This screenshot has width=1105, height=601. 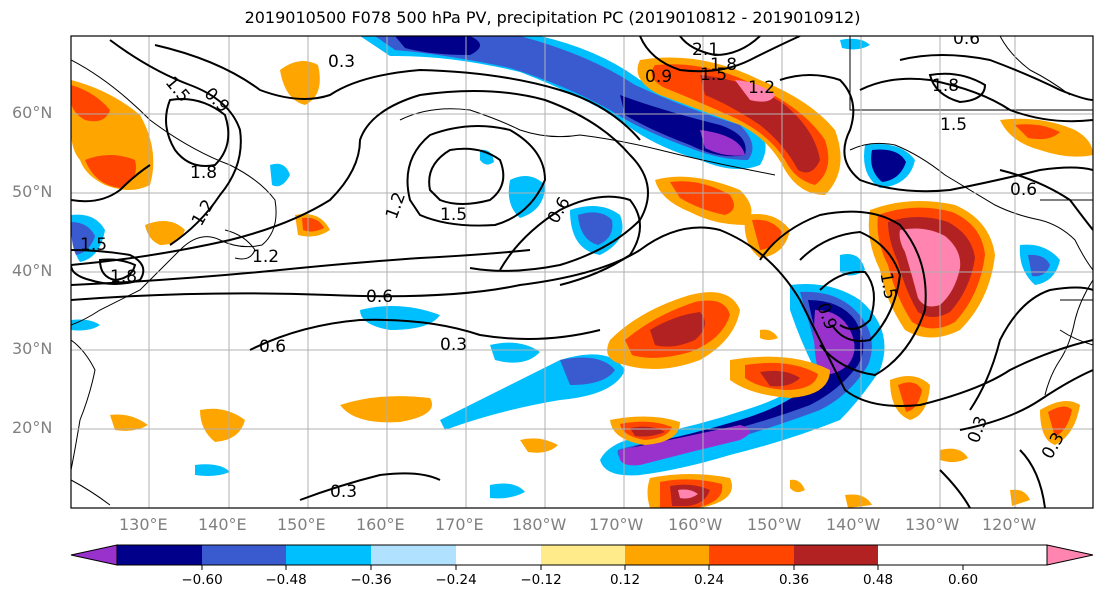 I want to click on lon-label-150e: 150°E, so click(x=301, y=524).